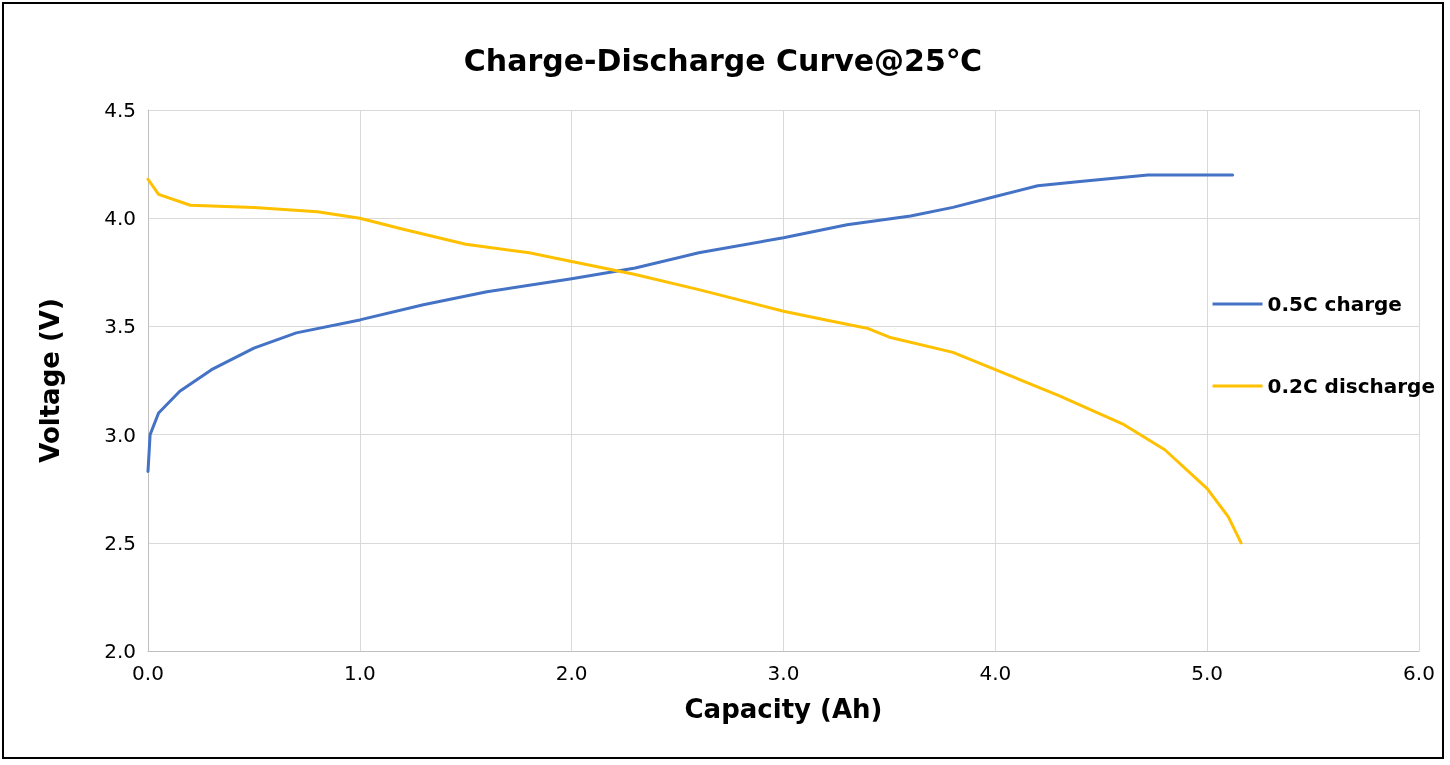 Image resolution: width=1450 pixels, height=765 pixels. Describe the element at coordinates (120, 651) in the screenshot. I see `y-tick-label: 2.0` at that location.